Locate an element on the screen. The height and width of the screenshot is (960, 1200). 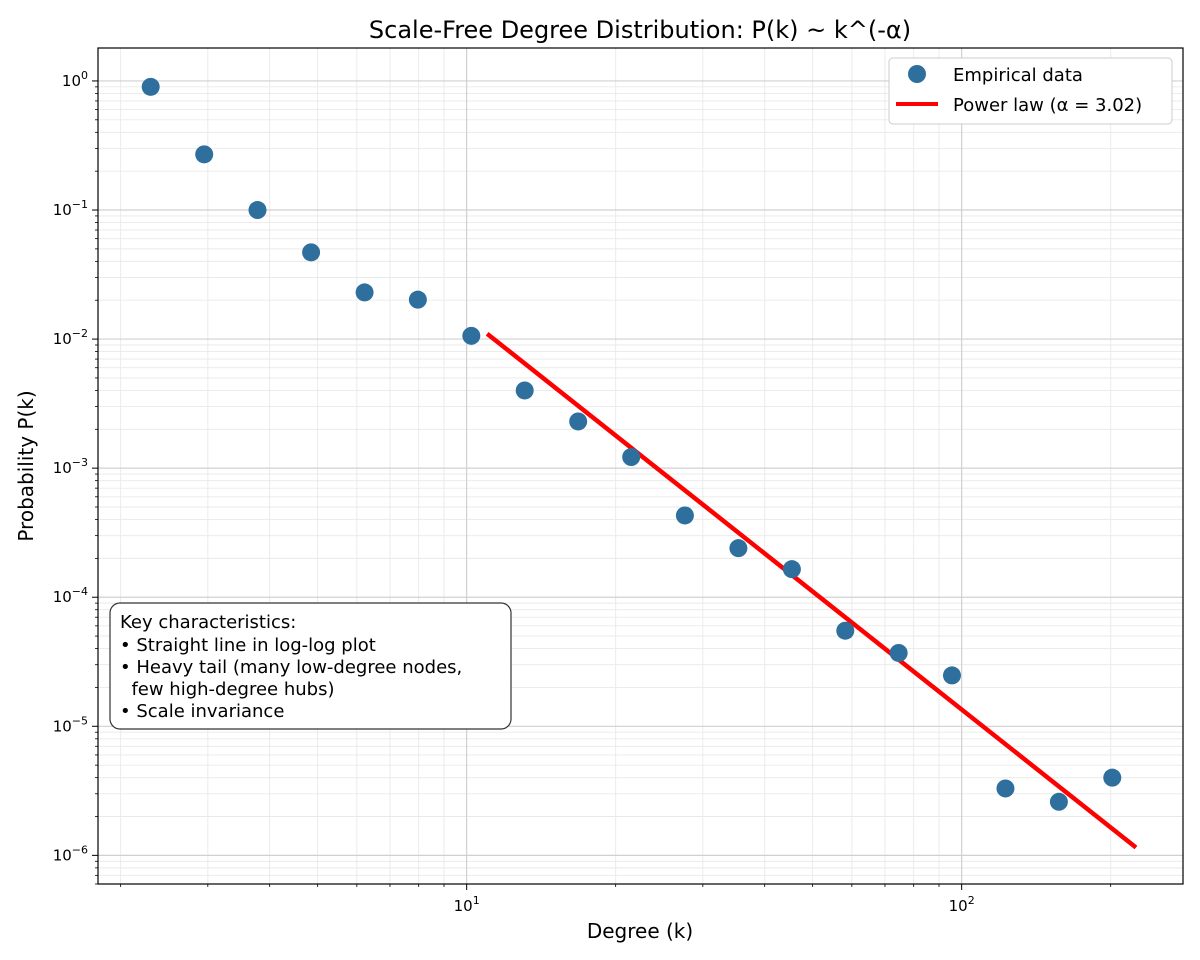
y-tick-label: 10⁻⁴ is located at coordinates (70, 595).